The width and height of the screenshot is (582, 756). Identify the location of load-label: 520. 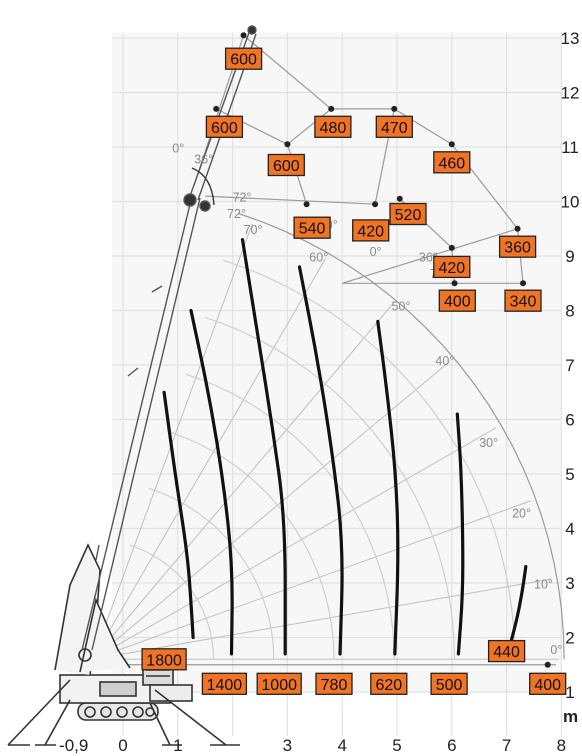
(408, 215).